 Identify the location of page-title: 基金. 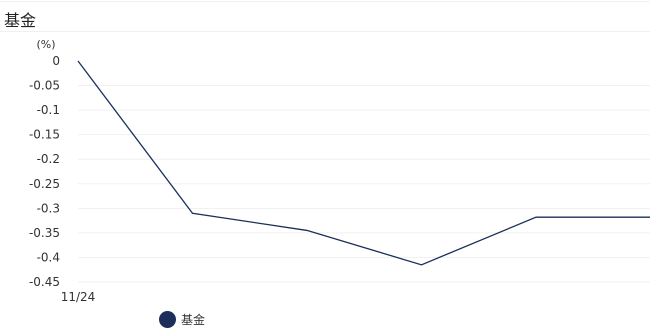
(20, 20).